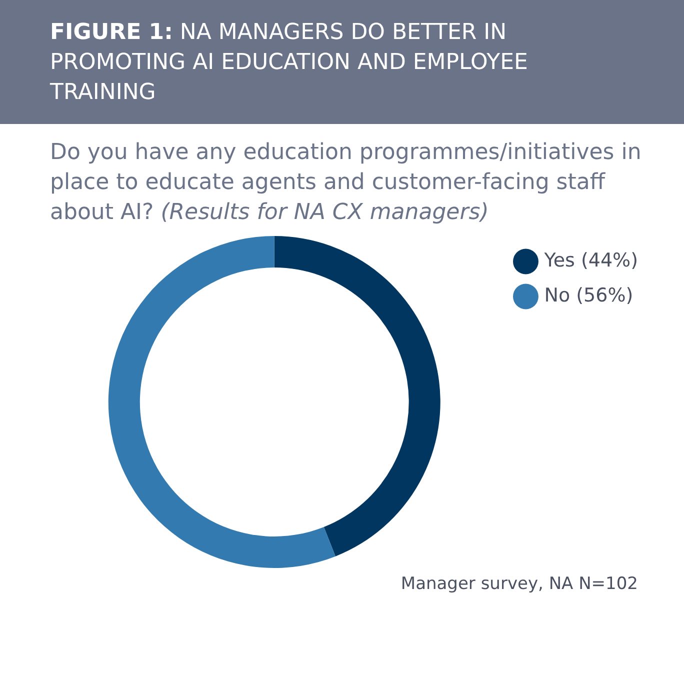  I want to click on text: Manager survey, NA N=102, so click(519, 584).